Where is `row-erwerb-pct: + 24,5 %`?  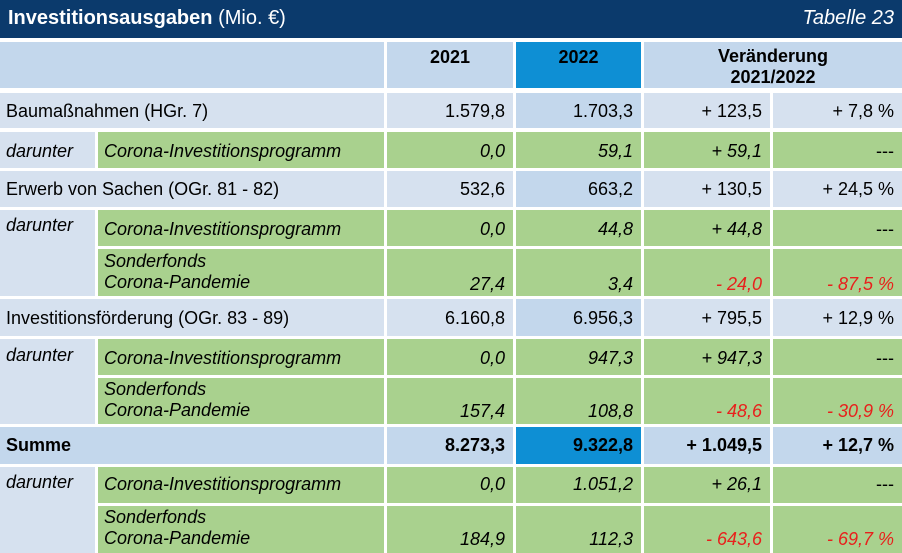 row-erwerb-pct: + 24,5 % is located at coordinates (837, 189).